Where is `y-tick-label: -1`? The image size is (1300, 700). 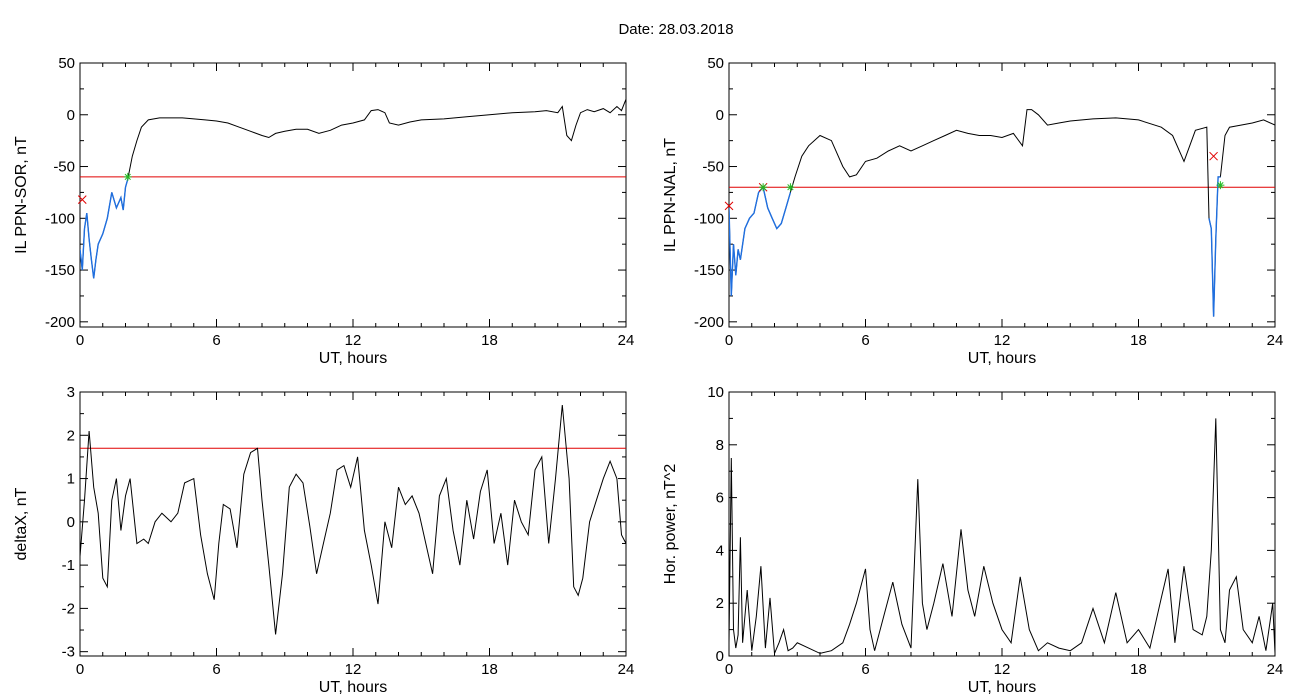
y-tick-label: -1 is located at coordinates (68, 565).